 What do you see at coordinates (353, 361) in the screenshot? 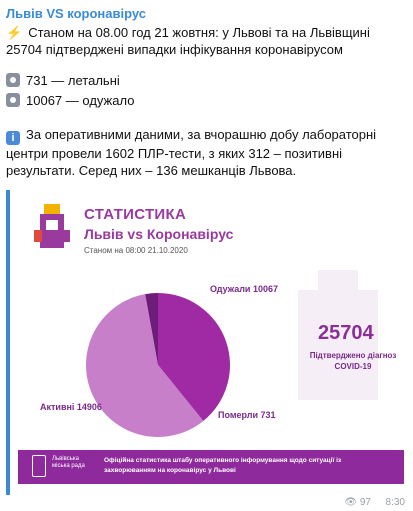
I see `total-confirmed-caption: Підтверджено діагноз COVID-19` at bounding box center [353, 361].